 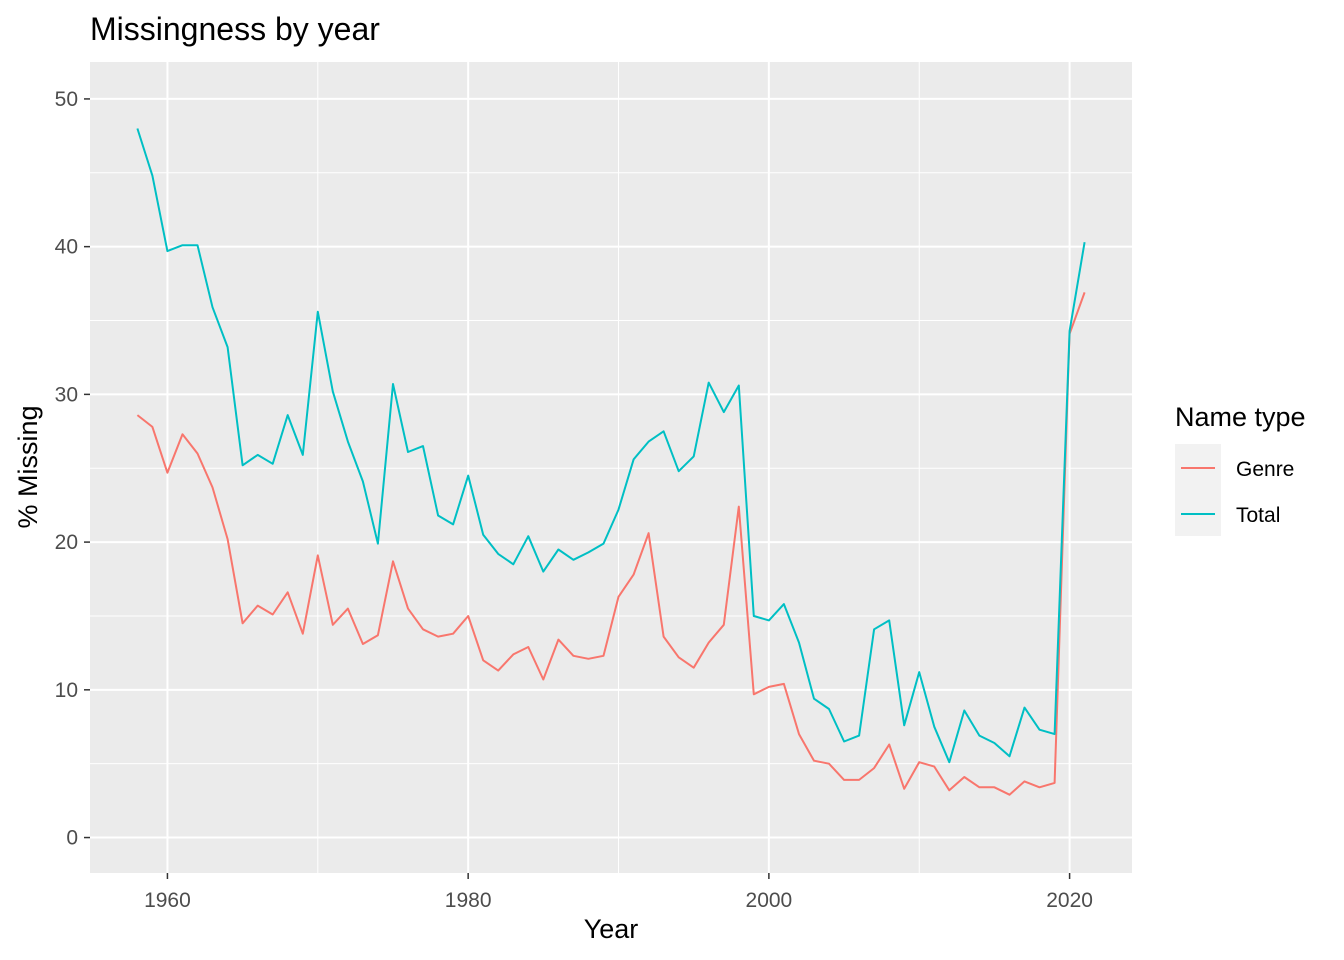 I want to click on legend: Name type Genre Total, so click(x=1240, y=469).